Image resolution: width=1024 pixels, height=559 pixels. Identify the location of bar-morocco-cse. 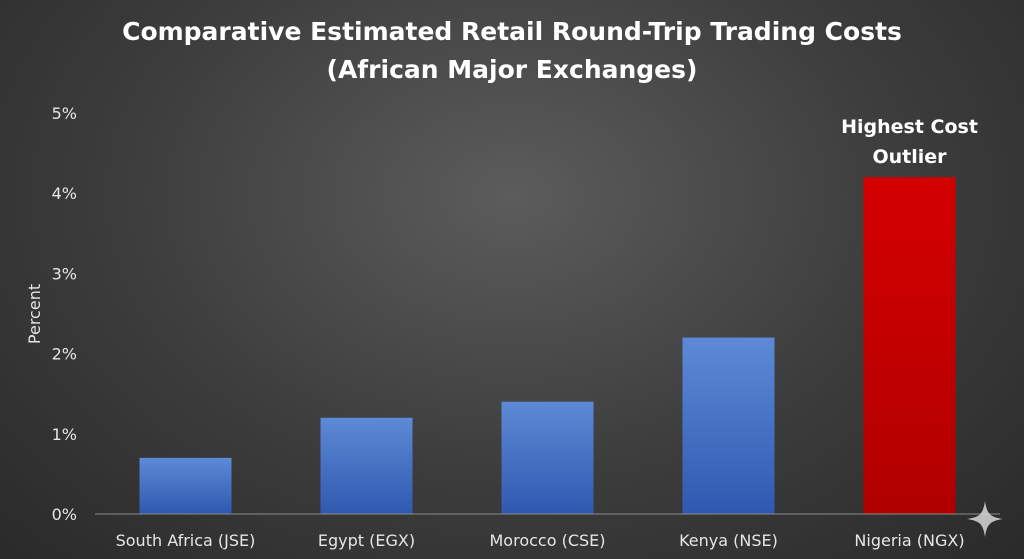
(547, 457).